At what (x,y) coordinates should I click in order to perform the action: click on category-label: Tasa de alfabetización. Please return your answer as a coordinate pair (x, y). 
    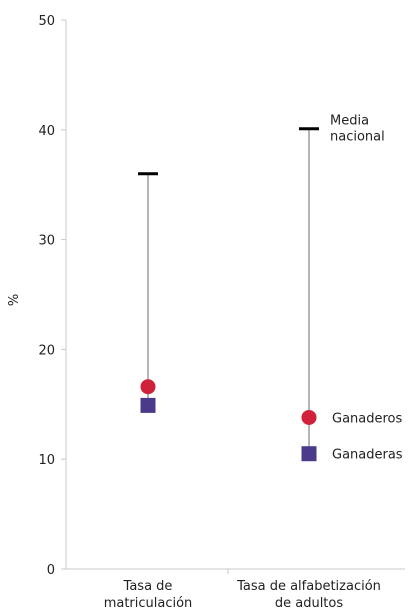
    Looking at the image, I should click on (308, 586).